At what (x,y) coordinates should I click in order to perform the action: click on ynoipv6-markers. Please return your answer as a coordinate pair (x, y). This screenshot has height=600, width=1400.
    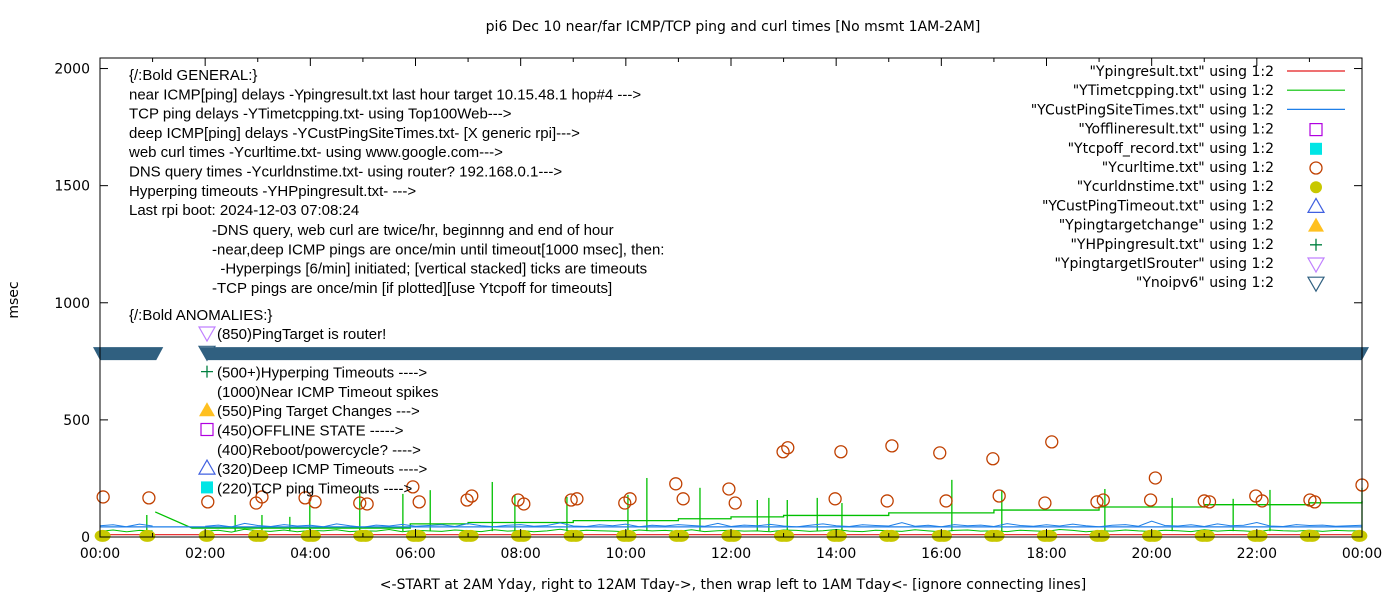
    Looking at the image, I should click on (128, 354).